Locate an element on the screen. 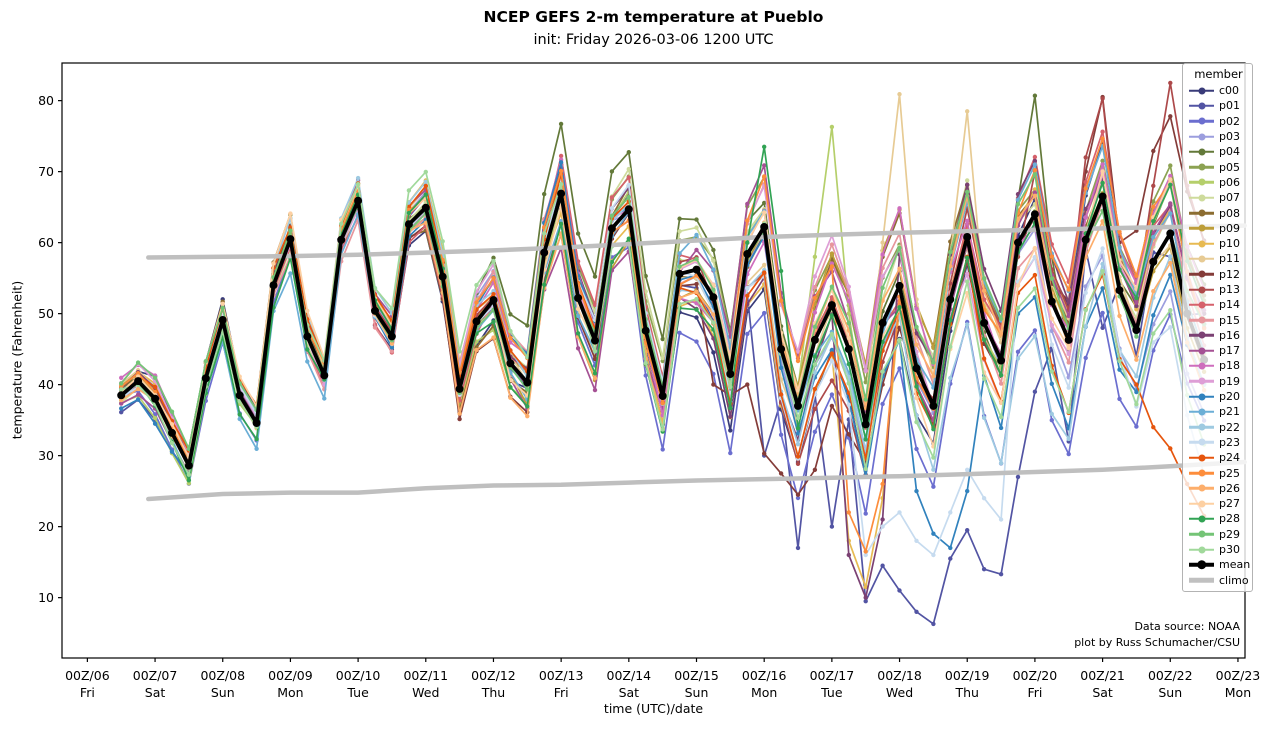  x-tick-label-utc: 00Z/08 is located at coordinates (222, 675).